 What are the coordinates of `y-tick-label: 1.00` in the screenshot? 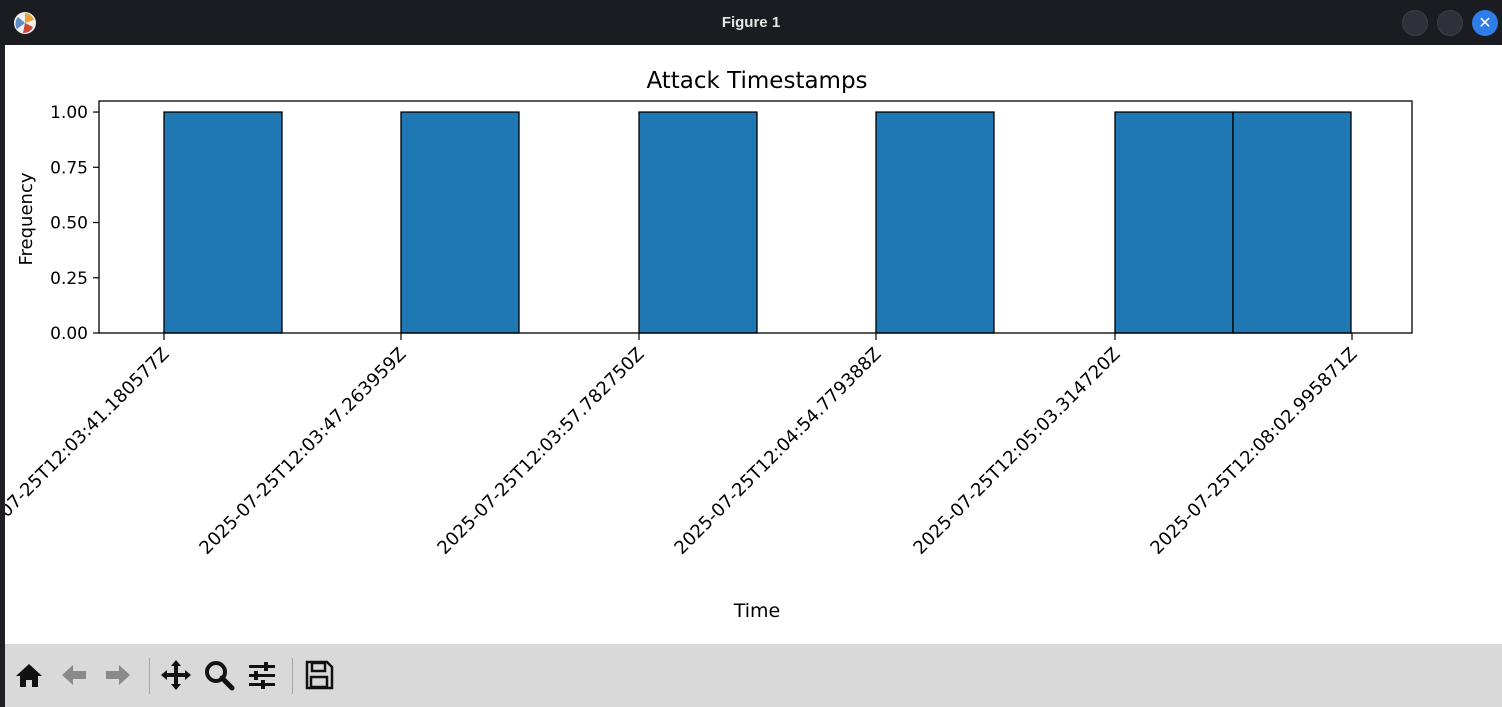 It's located at (69, 113).